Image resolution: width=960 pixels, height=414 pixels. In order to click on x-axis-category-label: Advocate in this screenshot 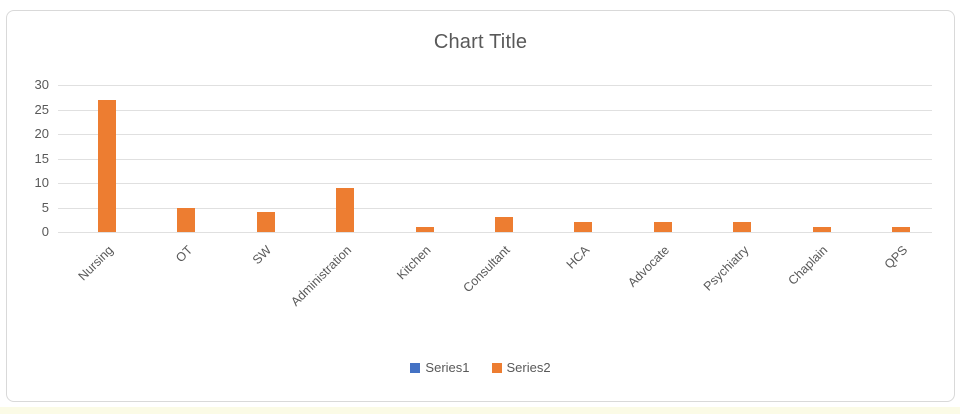, I will do `click(648, 266)`.